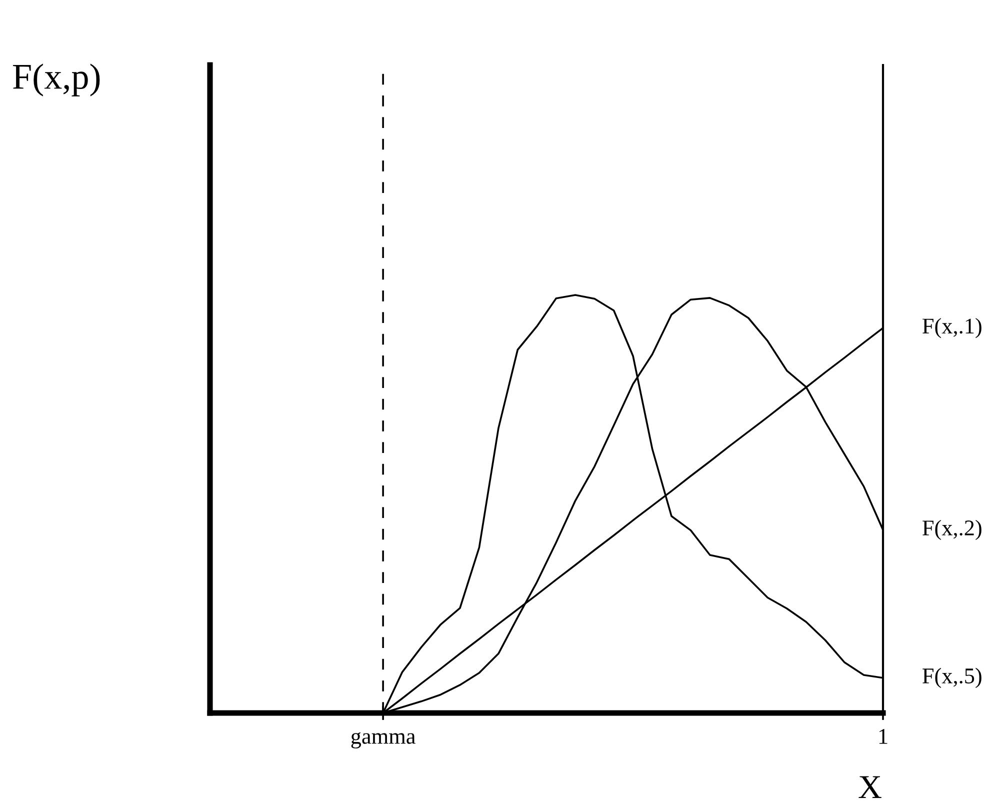  What do you see at coordinates (383, 740) in the screenshot?
I see `x-tick-label: gamma` at bounding box center [383, 740].